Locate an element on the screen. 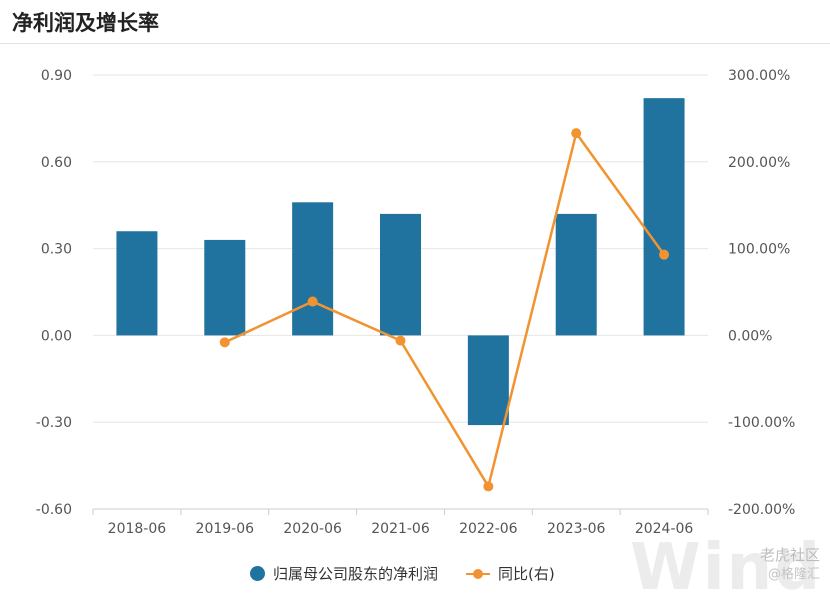  legend-item-net-profit: 归属母公司股东的净利润 is located at coordinates (344, 573).